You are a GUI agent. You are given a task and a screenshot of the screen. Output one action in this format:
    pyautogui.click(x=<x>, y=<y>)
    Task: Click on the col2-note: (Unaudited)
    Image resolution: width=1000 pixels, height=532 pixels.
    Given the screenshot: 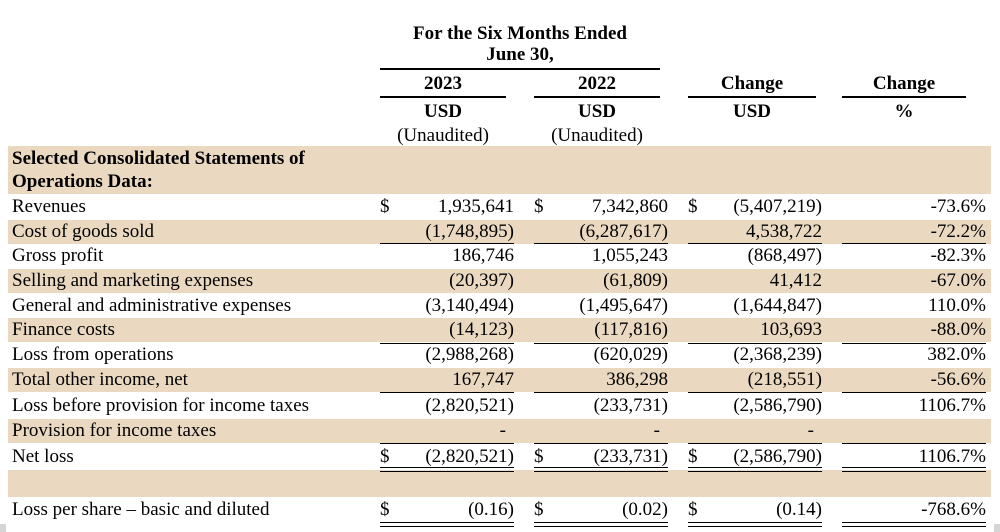 What is the action you would take?
    pyautogui.click(x=597, y=135)
    